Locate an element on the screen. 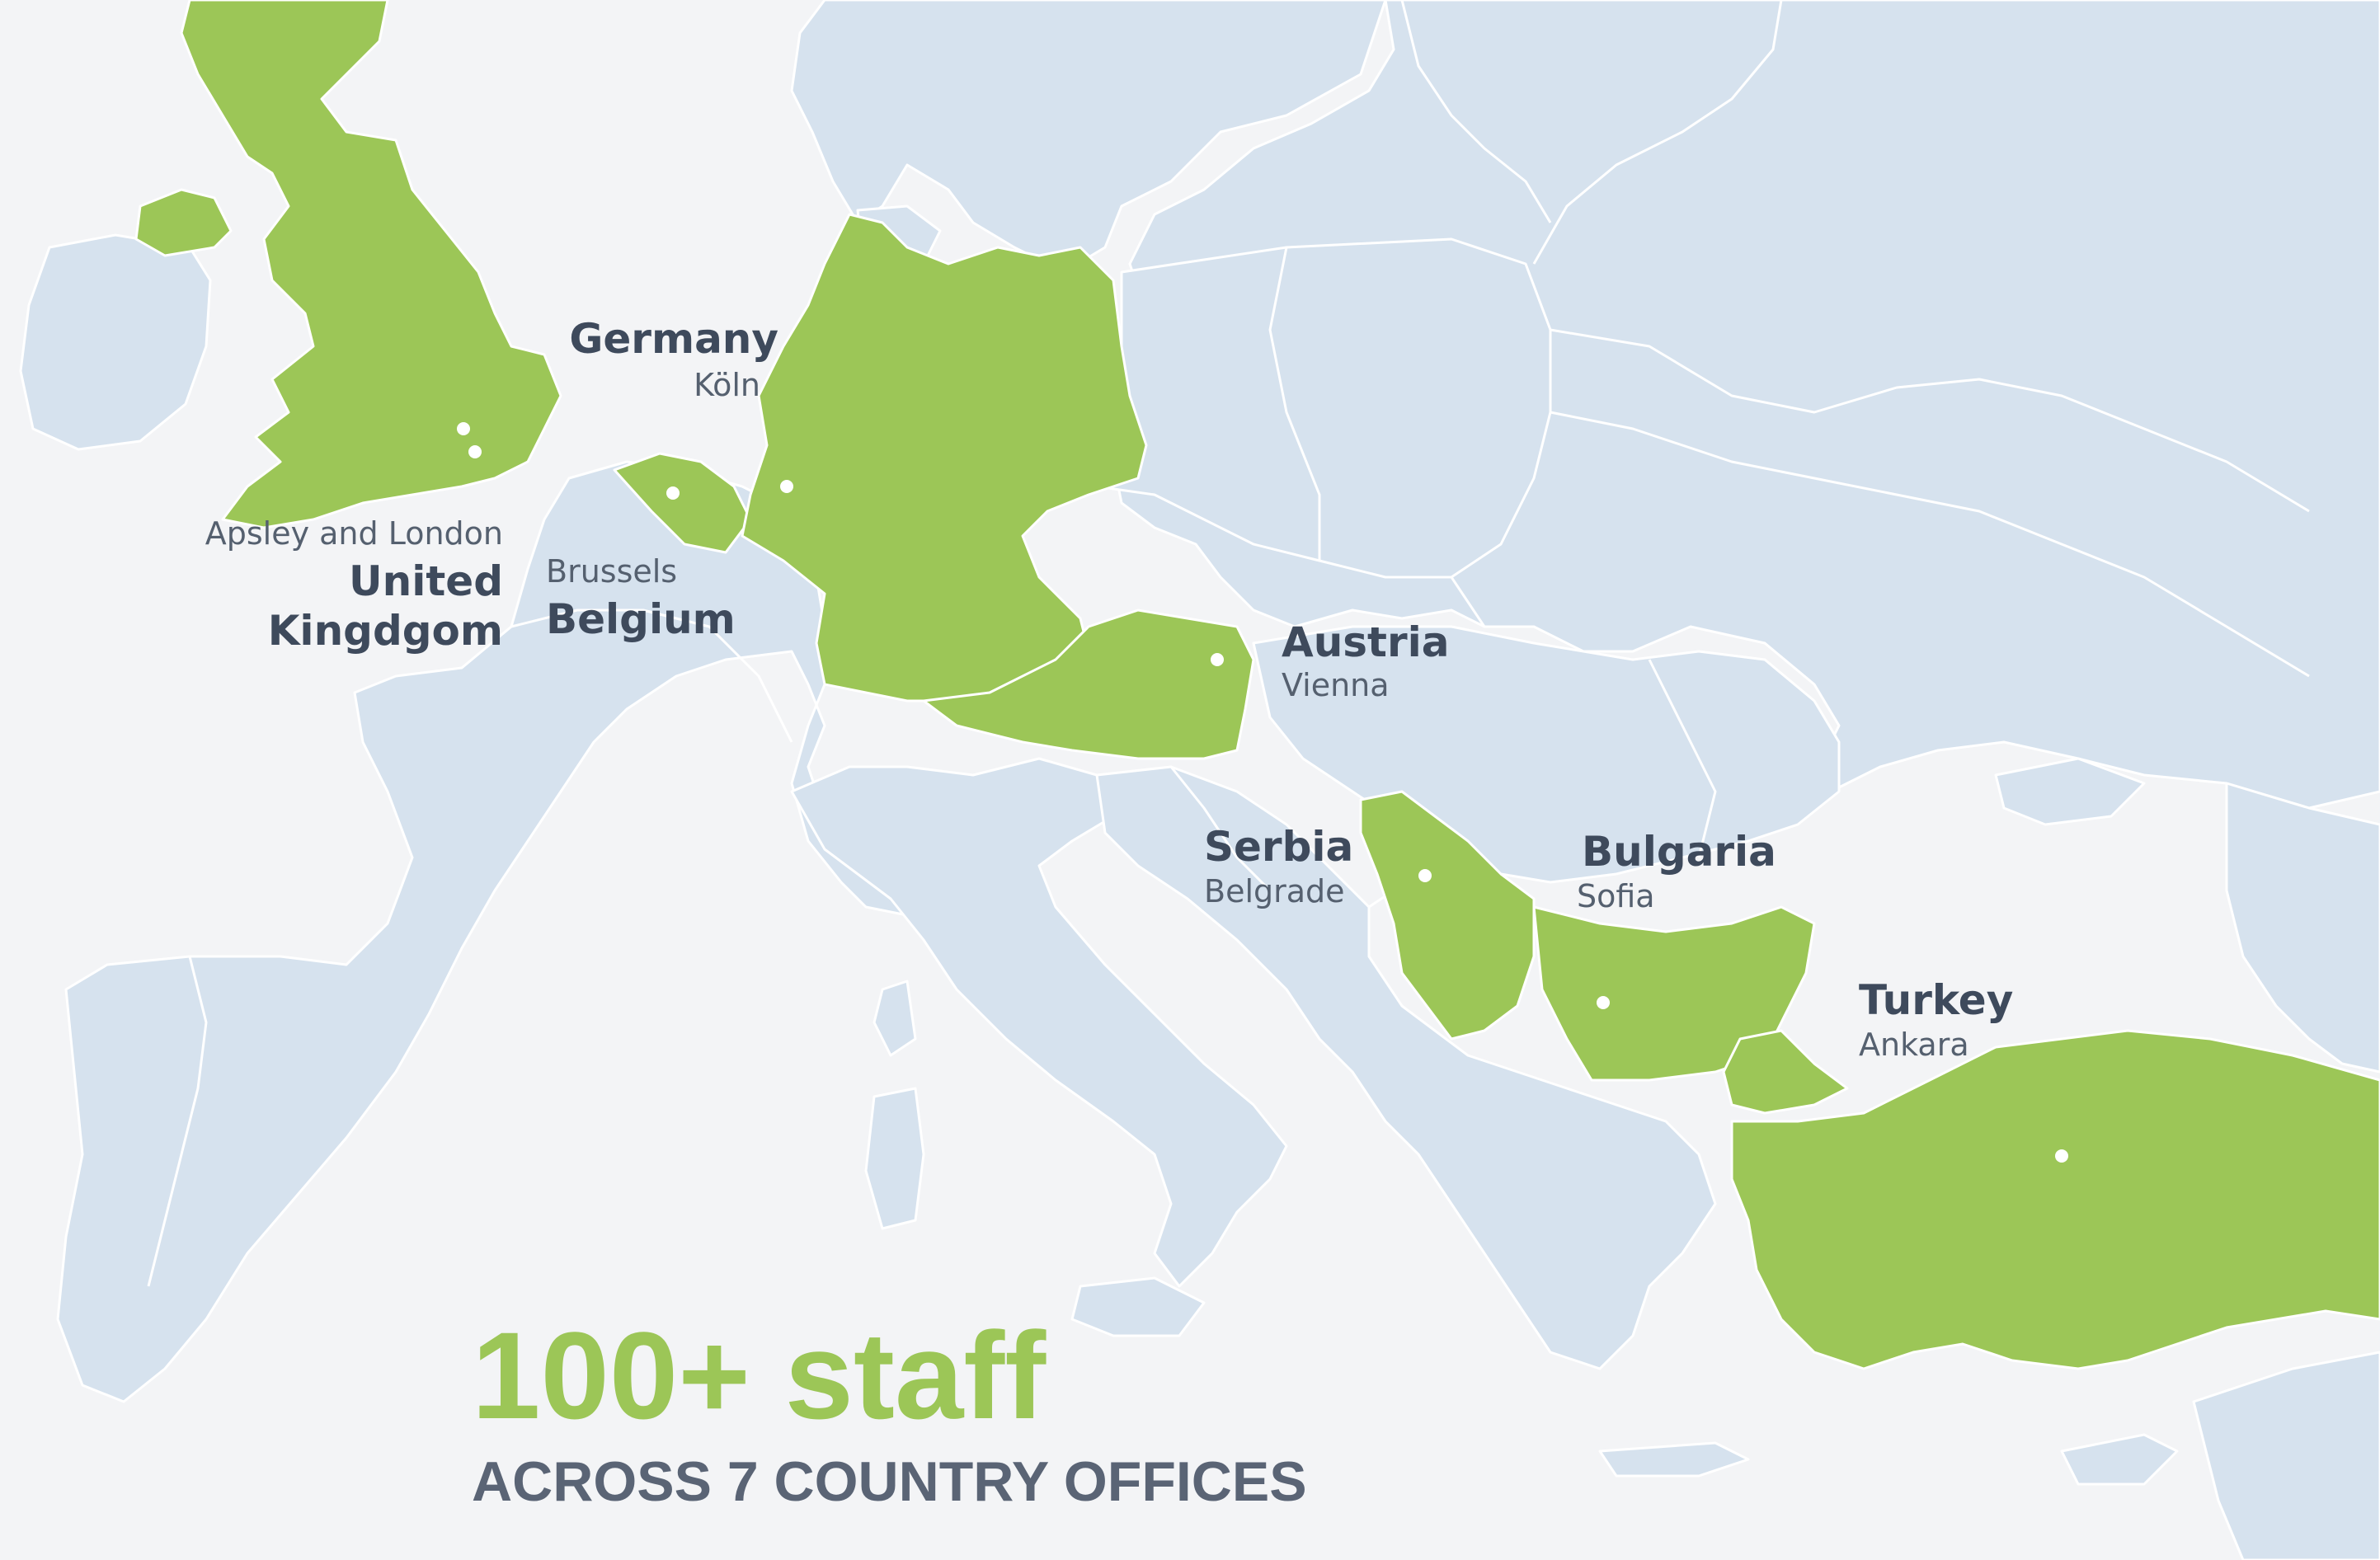 This screenshot has height=1560, width=2380. staff-headline: 100+ staff is located at coordinates (759, 1375).